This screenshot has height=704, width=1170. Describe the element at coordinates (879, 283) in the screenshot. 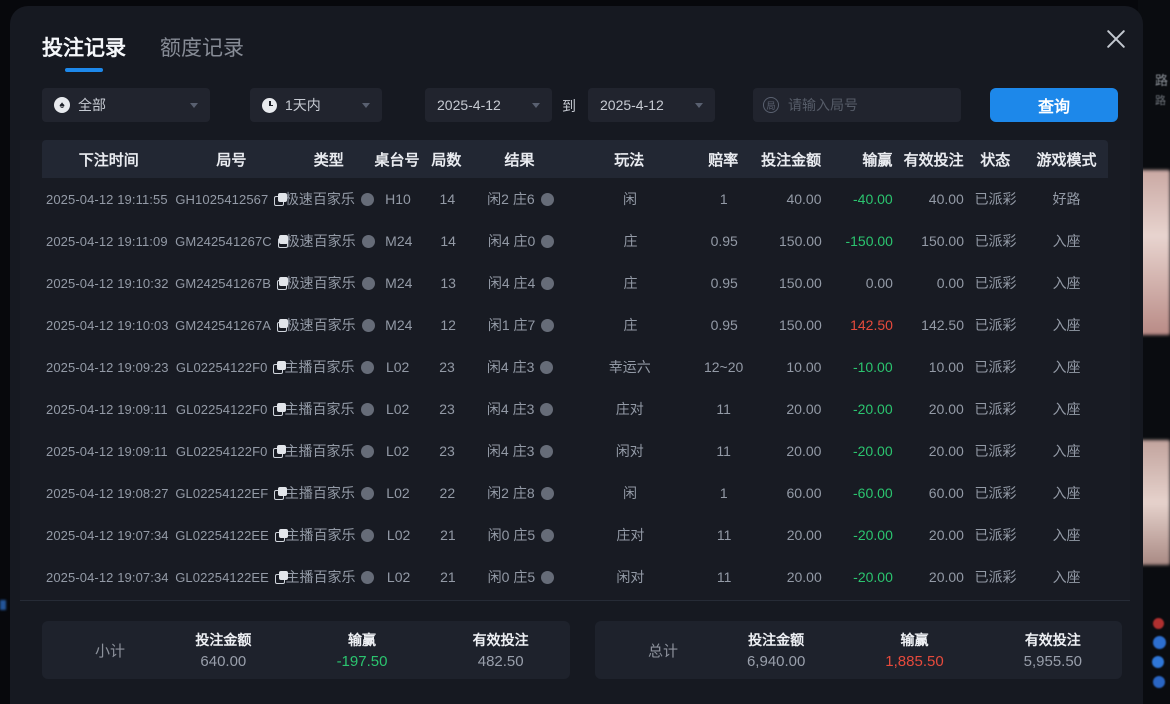

I see `cell-win: 0.00` at that location.